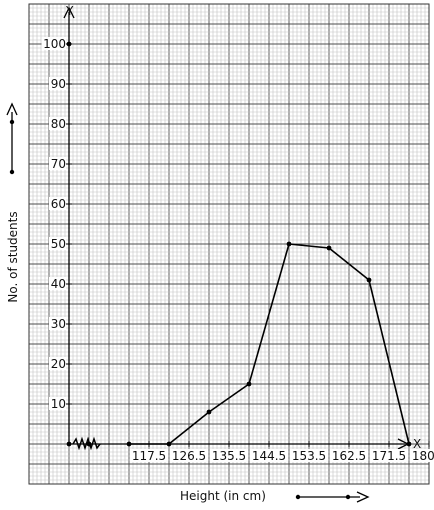 This screenshot has height=510, width=434. I want to click on y-axis-letter: Y, so click(69, 11).